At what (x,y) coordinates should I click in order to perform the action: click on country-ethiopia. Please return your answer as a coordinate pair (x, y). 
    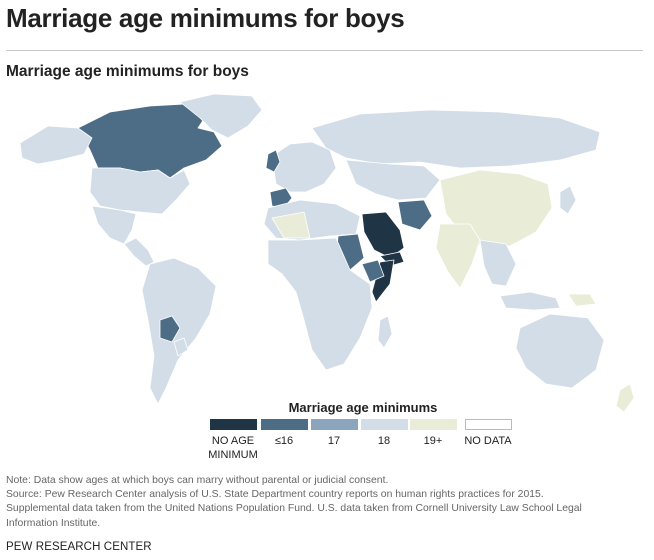
    Looking at the image, I should click on (373, 271).